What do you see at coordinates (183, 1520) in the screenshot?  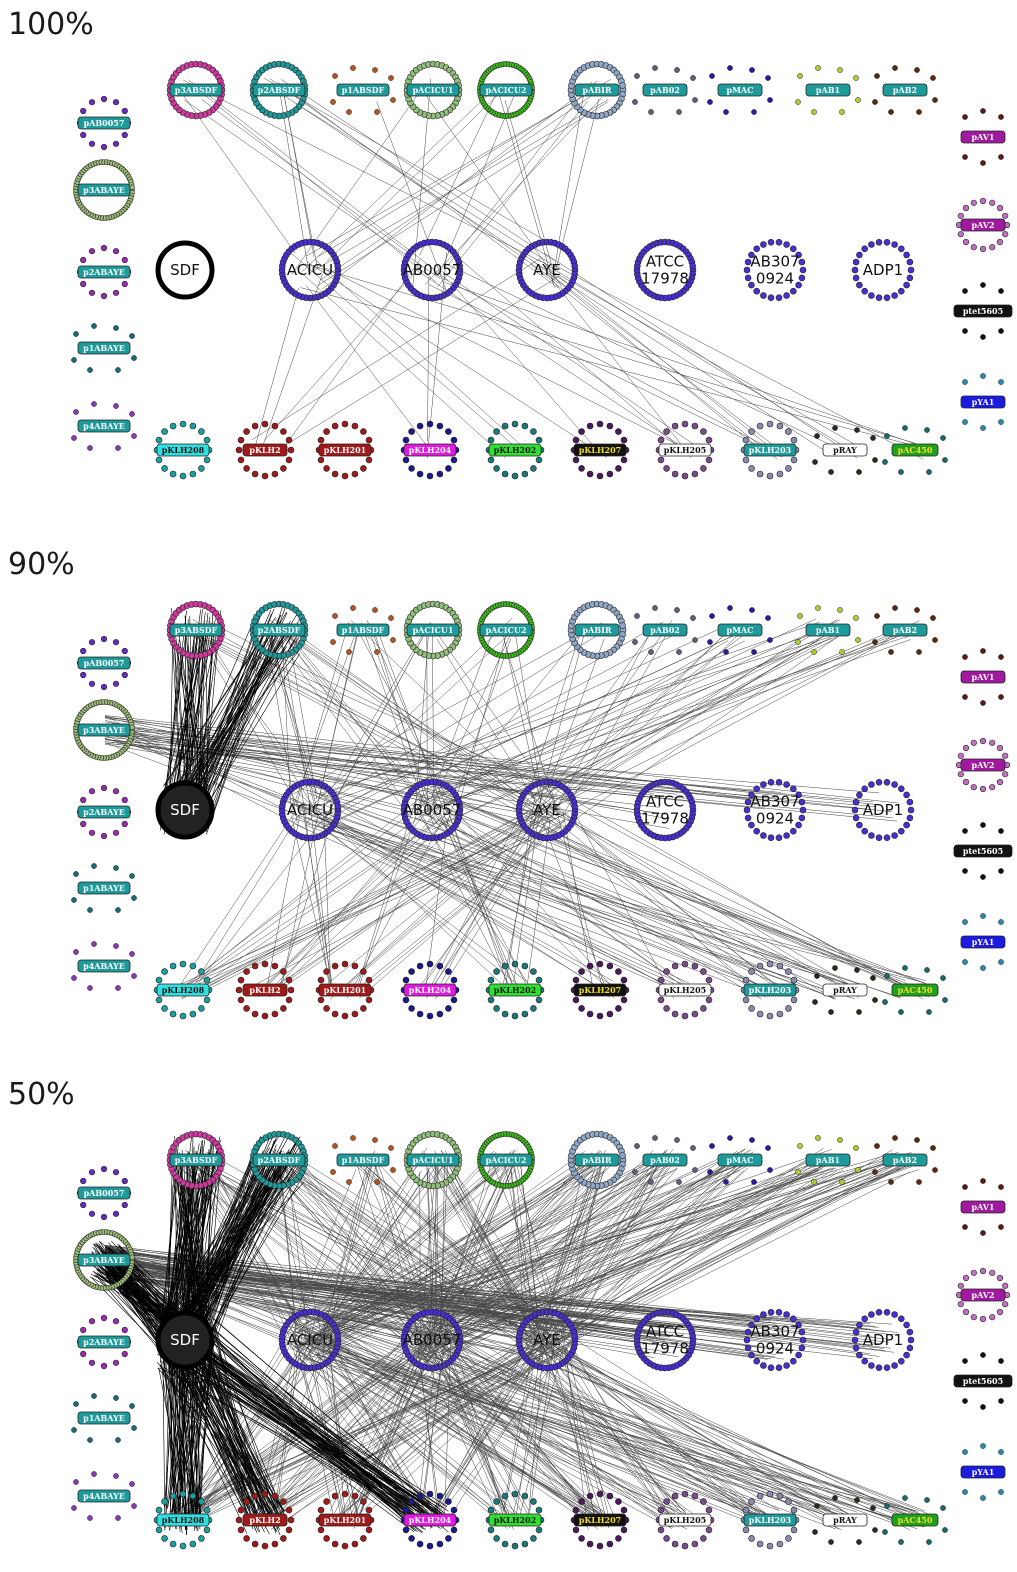 I see `plasmid-pKLH208: pKLH208` at bounding box center [183, 1520].